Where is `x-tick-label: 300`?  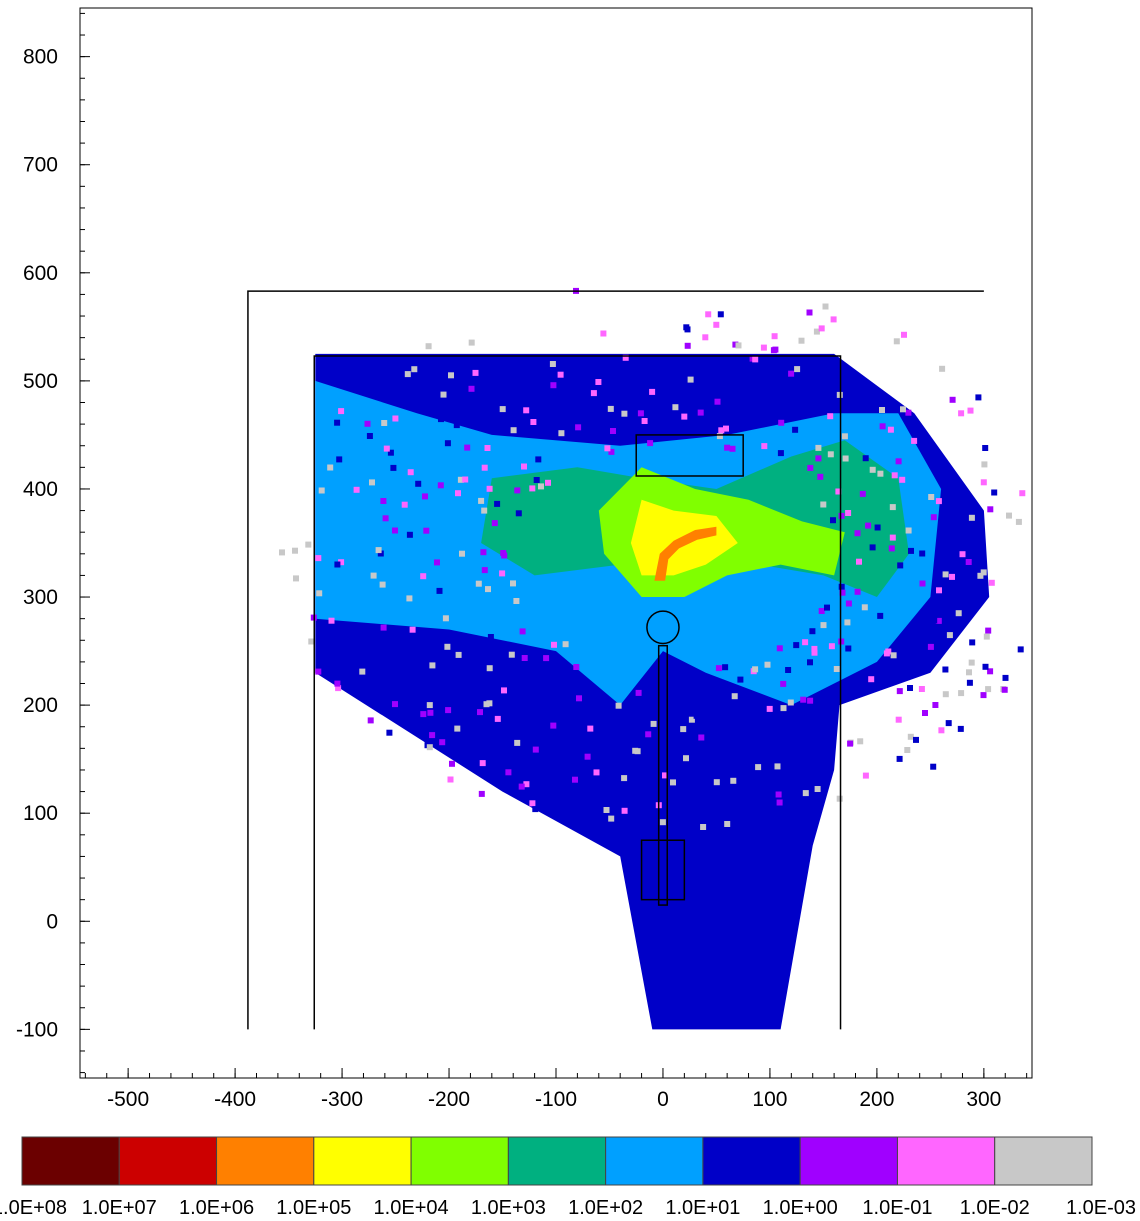 x-tick-label: 300 is located at coordinates (983, 1099).